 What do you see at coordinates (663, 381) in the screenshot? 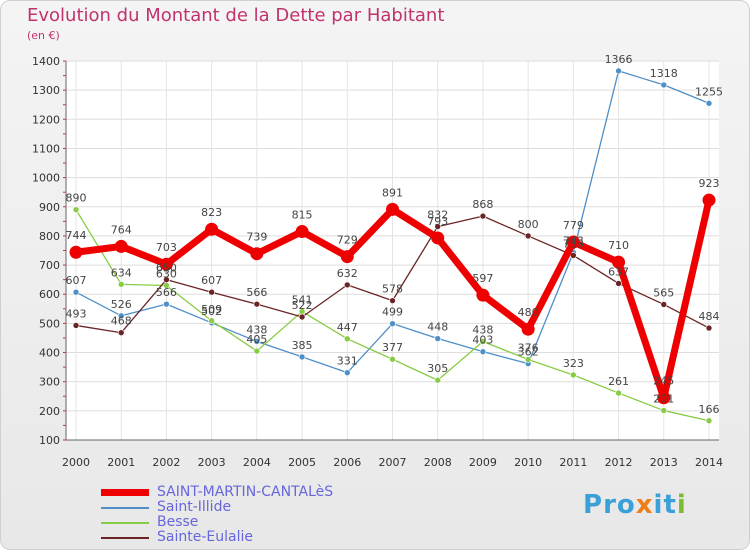
I see `data-label-0: 245` at bounding box center [663, 381].